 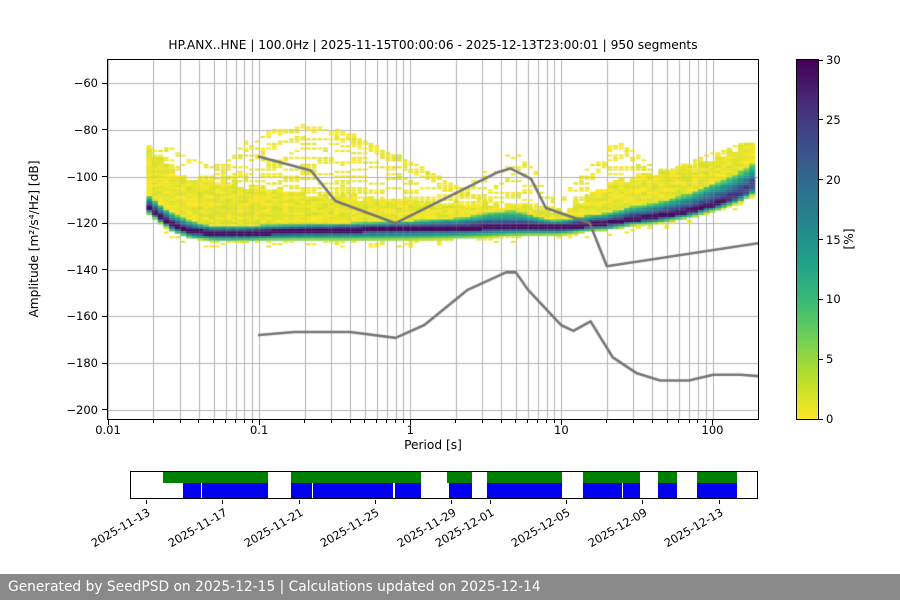 What do you see at coordinates (833, 119) in the screenshot?
I see `colorbar-tick-label: 25` at bounding box center [833, 119].